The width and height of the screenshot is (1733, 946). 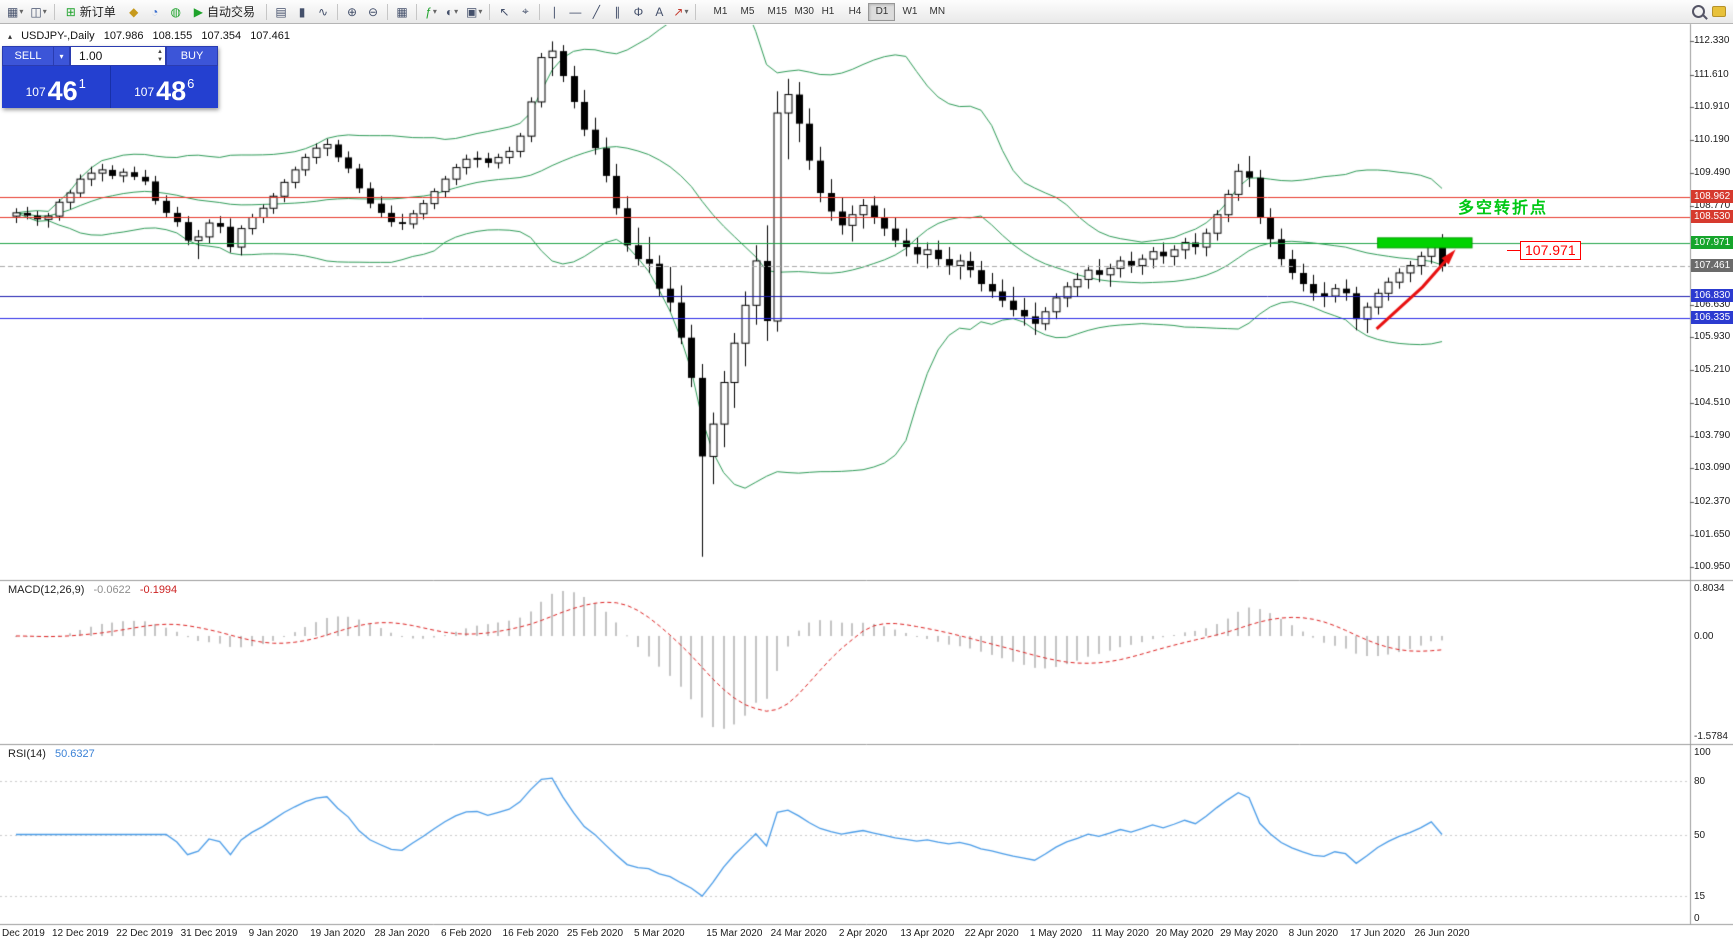 What do you see at coordinates (58, 36) in the screenshot?
I see `symbol-title: USDJPY-,Daily` at bounding box center [58, 36].